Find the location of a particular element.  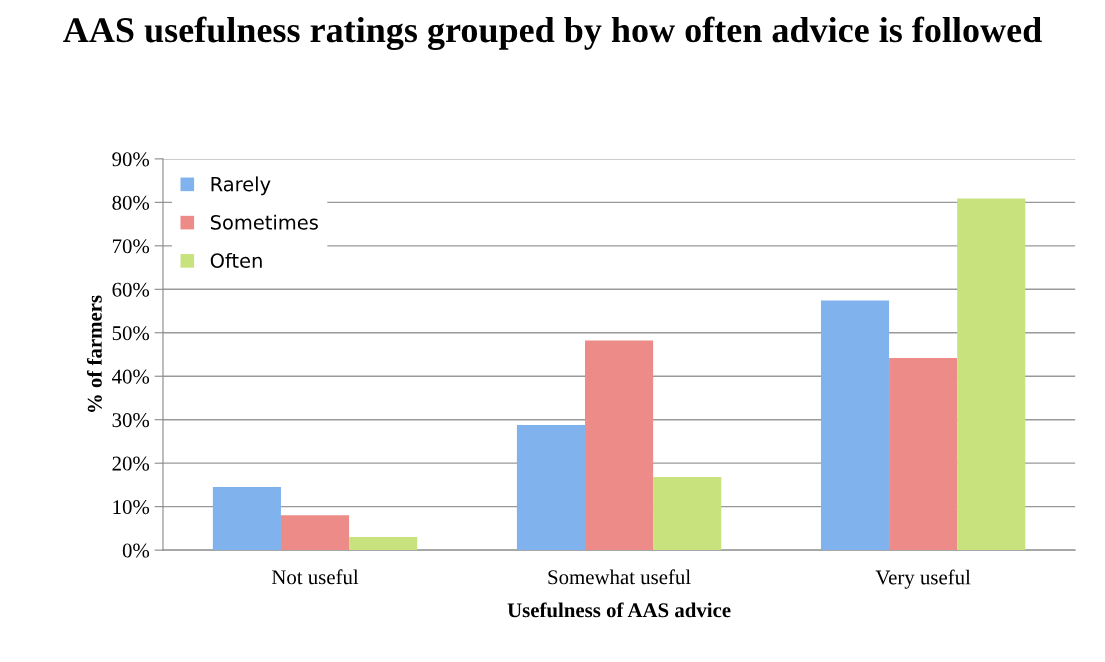

y-axis-title: % of farmers is located at coordinates (94, 353).